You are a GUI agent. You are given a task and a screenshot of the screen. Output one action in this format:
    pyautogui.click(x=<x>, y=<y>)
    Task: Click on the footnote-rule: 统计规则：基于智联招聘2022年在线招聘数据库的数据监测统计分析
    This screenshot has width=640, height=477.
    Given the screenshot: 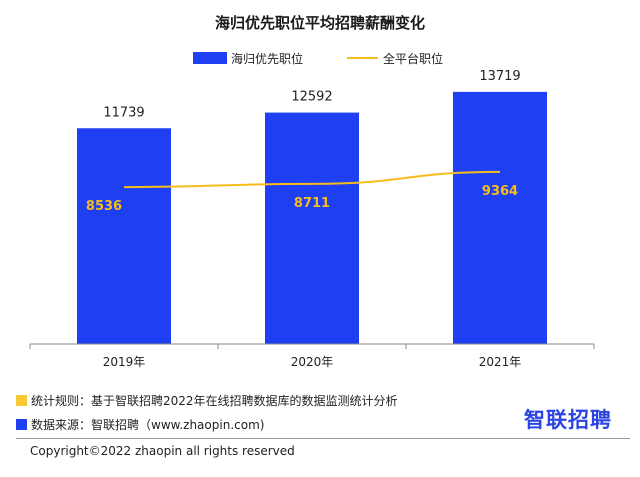 What is the action you would take?
    pyautogui.click(x=207, y=400)
    